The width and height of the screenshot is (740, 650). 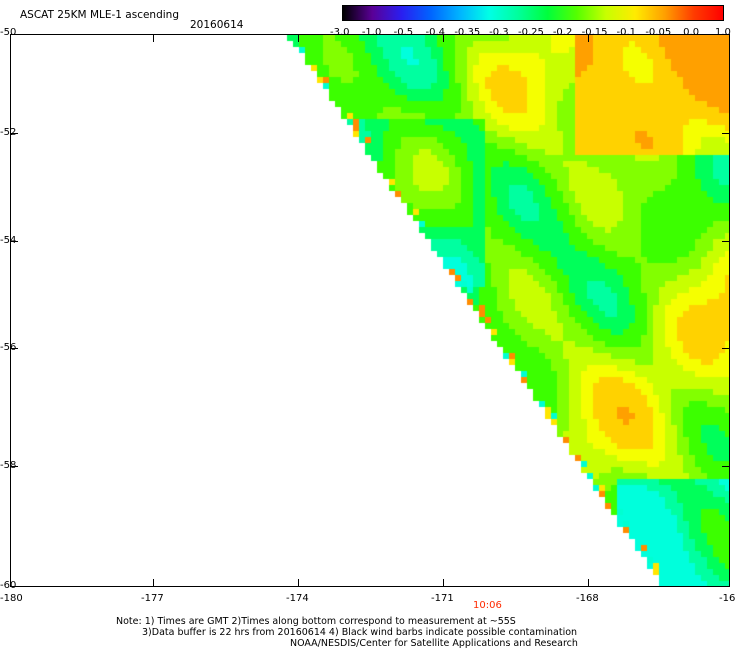 I want to click on colorbar-tick-label: -1.0, so click(x=371, y=32).